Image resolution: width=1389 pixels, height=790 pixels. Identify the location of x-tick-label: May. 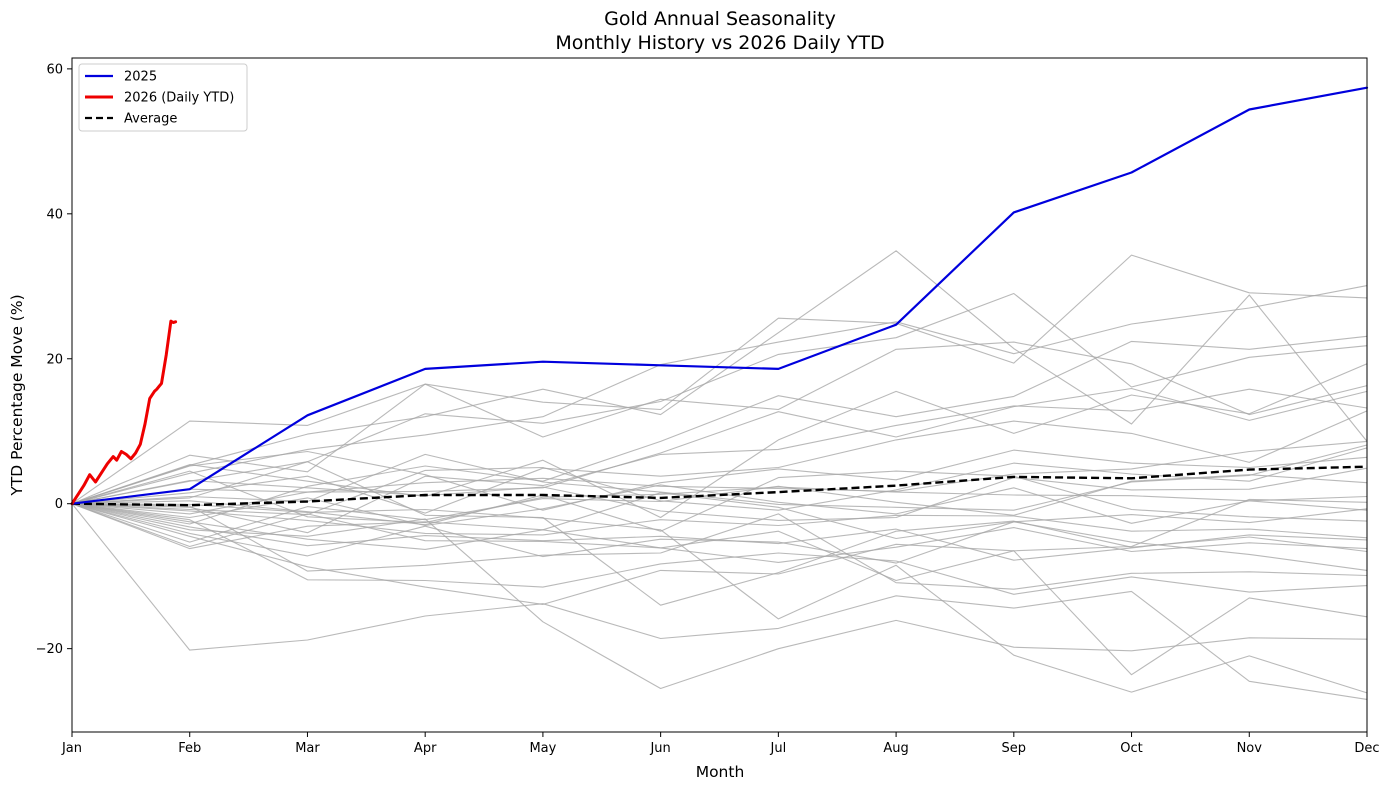
(542, 748).